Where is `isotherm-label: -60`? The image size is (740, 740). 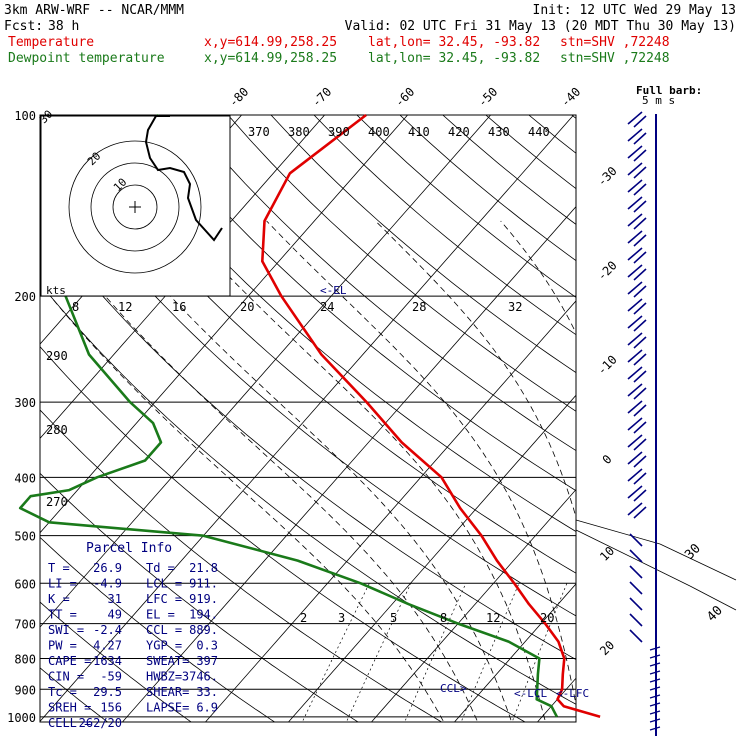
isotherm-label: -60 is located at coordinates (404, 97).